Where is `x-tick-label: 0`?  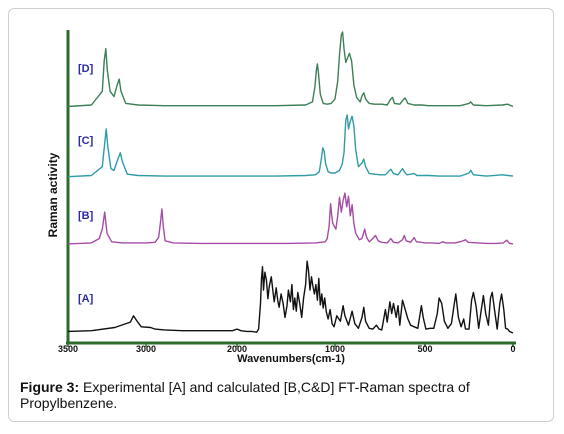 x-tick-label: 0 is located at coordinates (512, 349).